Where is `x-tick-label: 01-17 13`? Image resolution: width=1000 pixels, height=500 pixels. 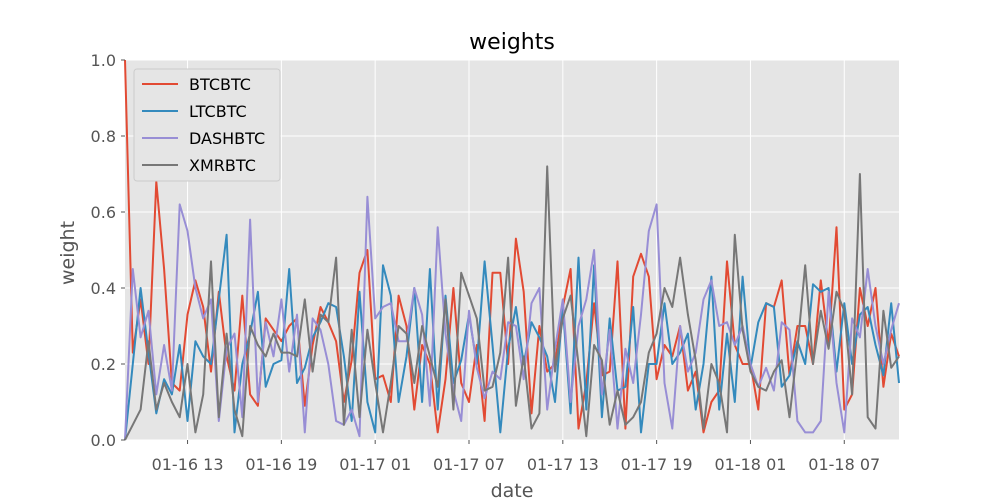
x-tick-label: 01-17 13 is located at coordinates (563, 464).